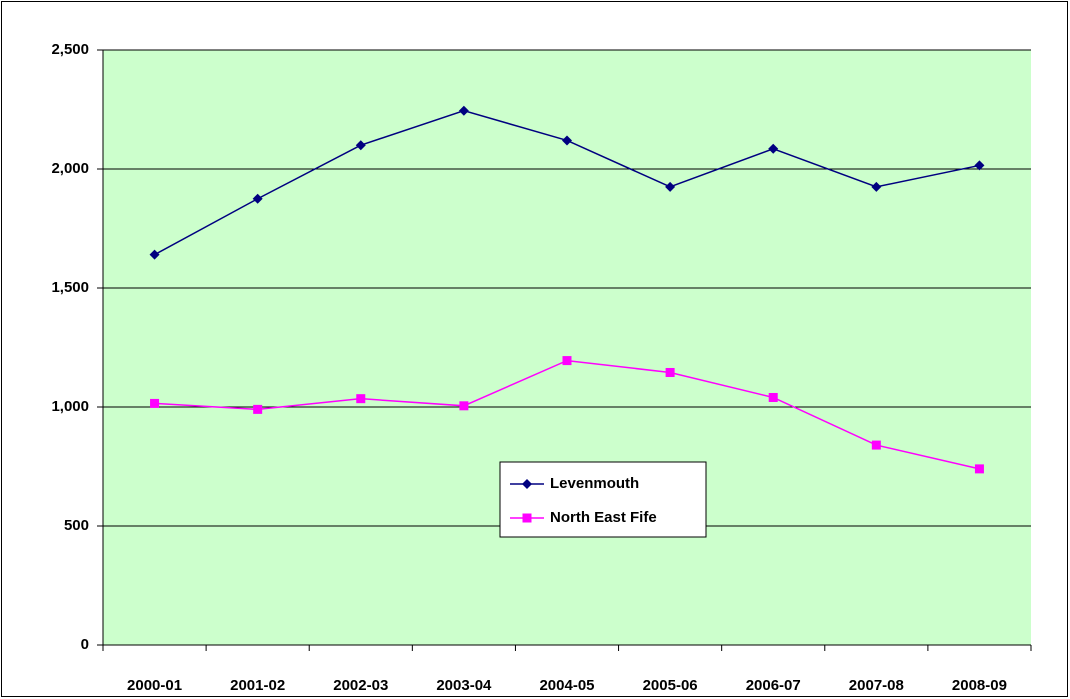  Describe the element at coordinates (603, 517) in the screenshot. I see `legend-label: North East Fife` at that location.